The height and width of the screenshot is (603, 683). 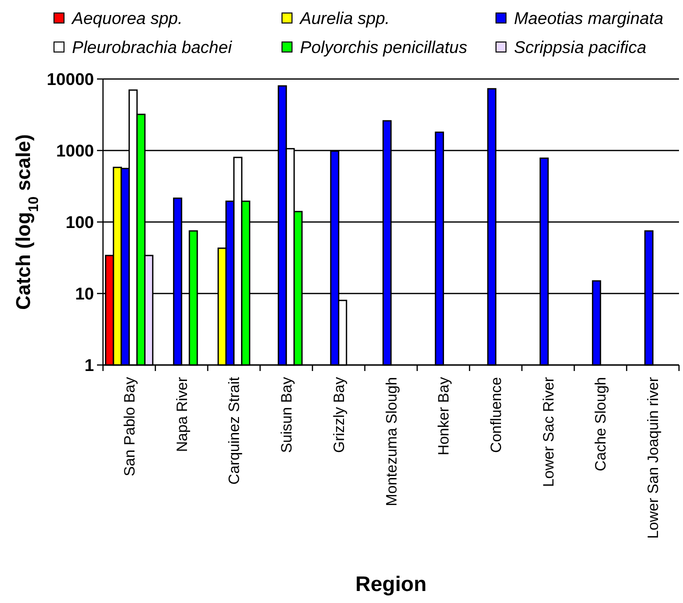 What do you see at coordinates (653, 458) in the screenshot?
I see `x-tick-label: Lower San Joaquin river` at bounding box center [653, 458].